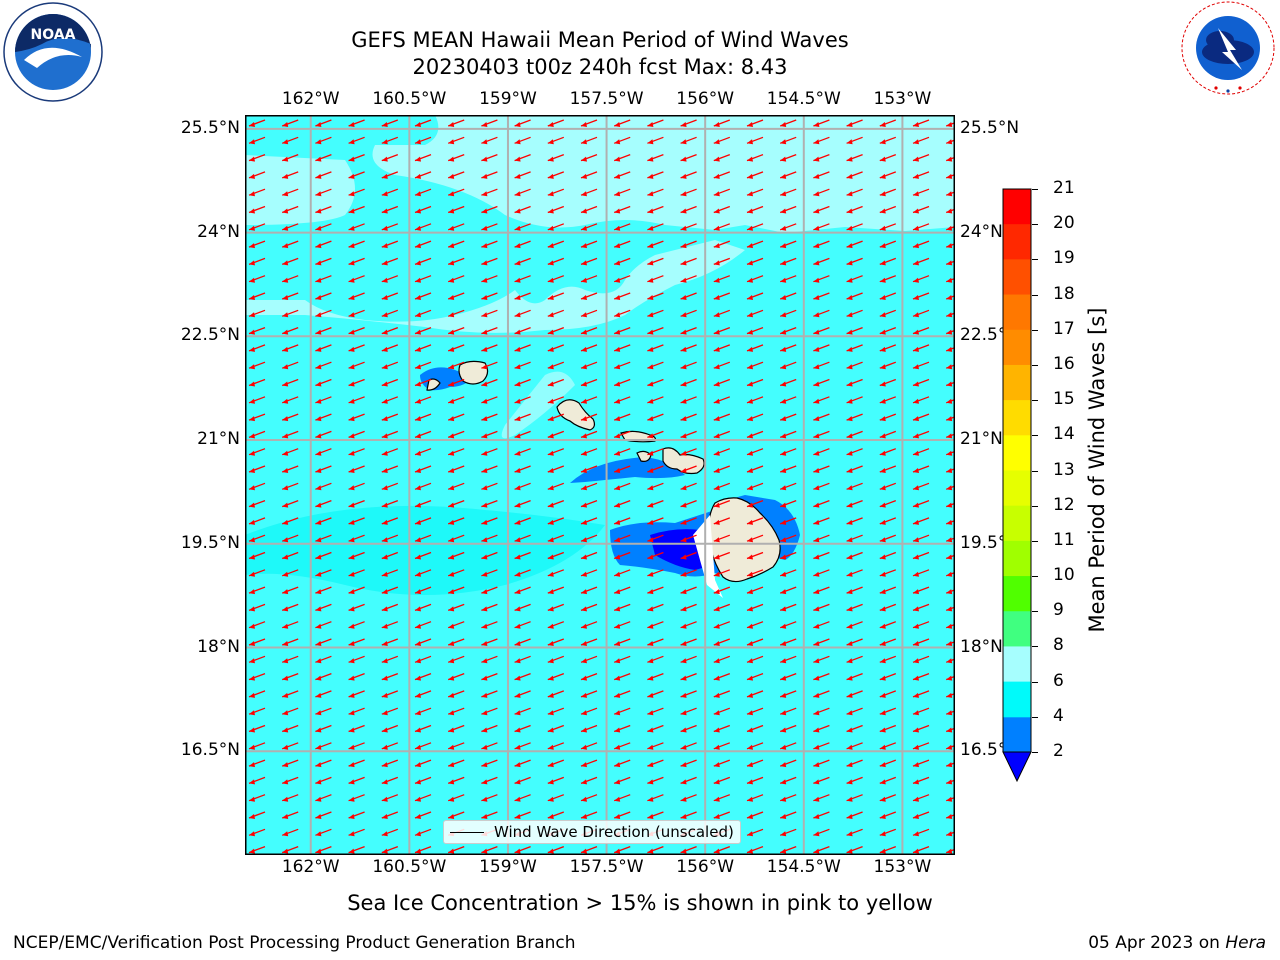  I want to click on lon-label-top: 156°W, so click(705, 99).